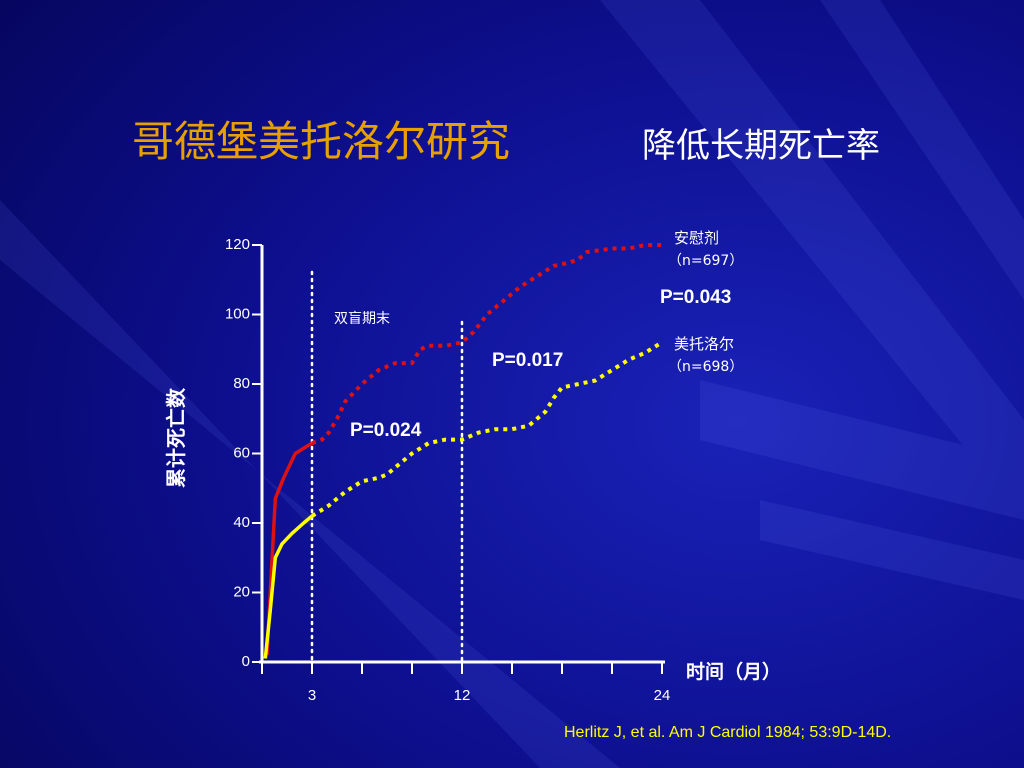  Describe the element at coordinates (486, 344) in the screenshot. I see `placebo-line-dotted` at that location.